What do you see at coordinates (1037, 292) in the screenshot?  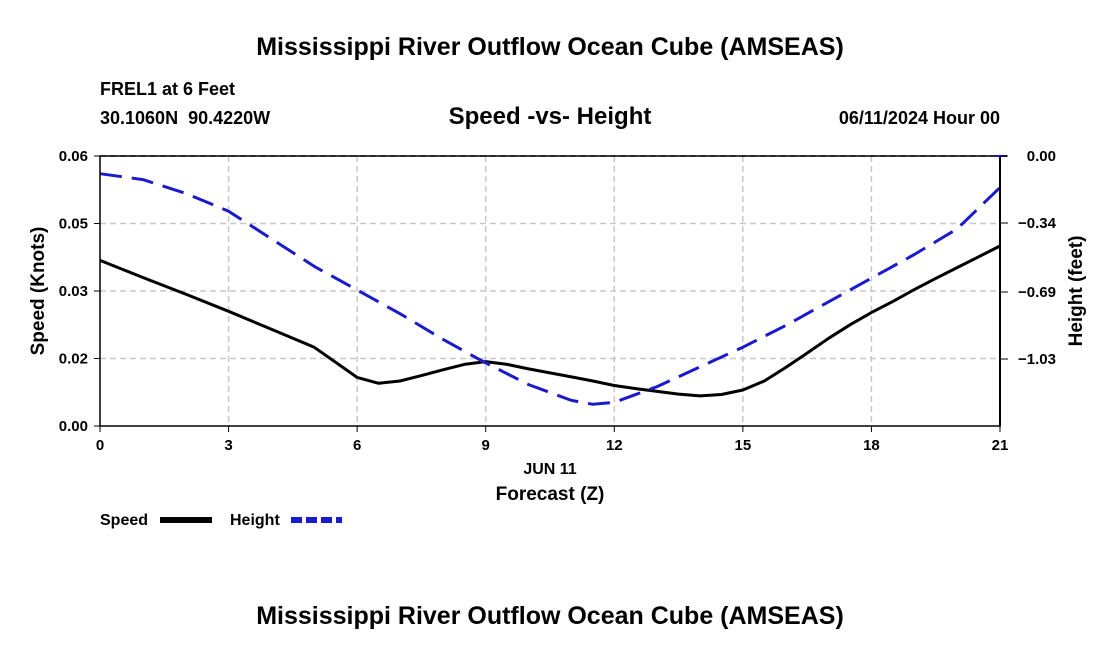 I see `y-right-tick-label: −0.69` at bounding box center [1037, 292].